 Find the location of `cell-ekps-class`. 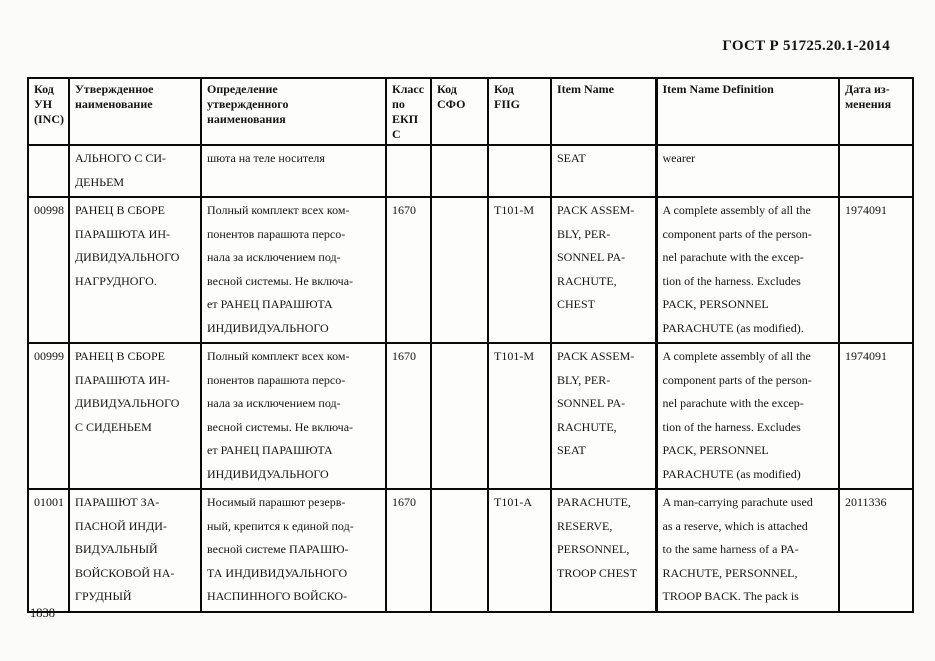

cell-ekps-class is located at coordinates (408, 171).